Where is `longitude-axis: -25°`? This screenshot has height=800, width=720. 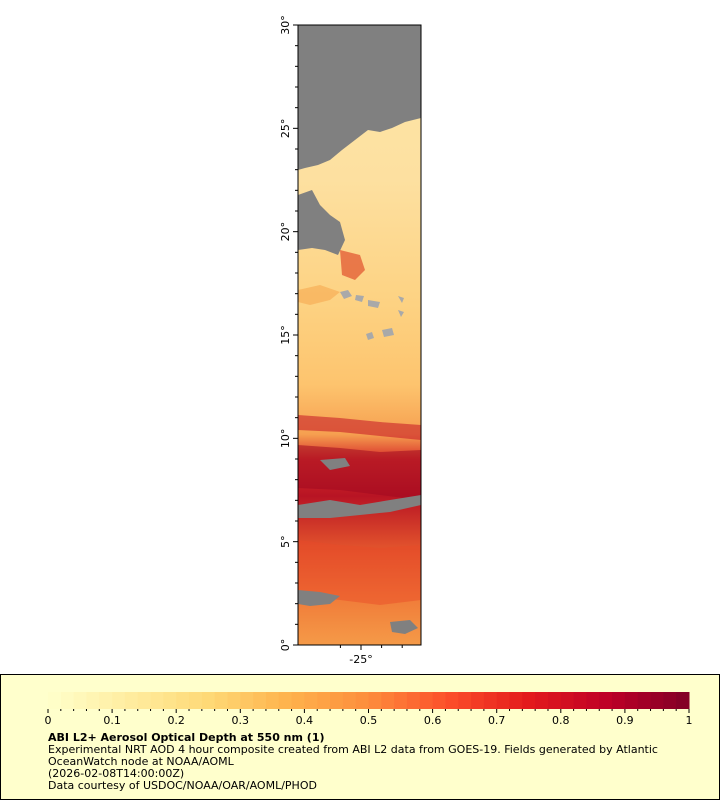 longitude-axis: -25° is located at coordinates (371, 655).